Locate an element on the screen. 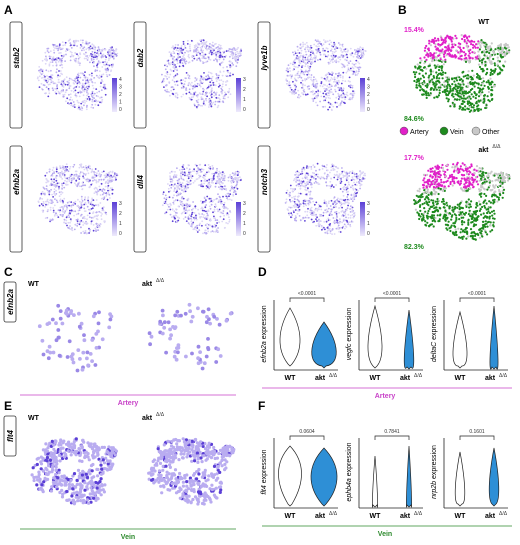 This screenshot has height=545, width=520. scale-tick-label: 2 is located at coordinates (120, 214).